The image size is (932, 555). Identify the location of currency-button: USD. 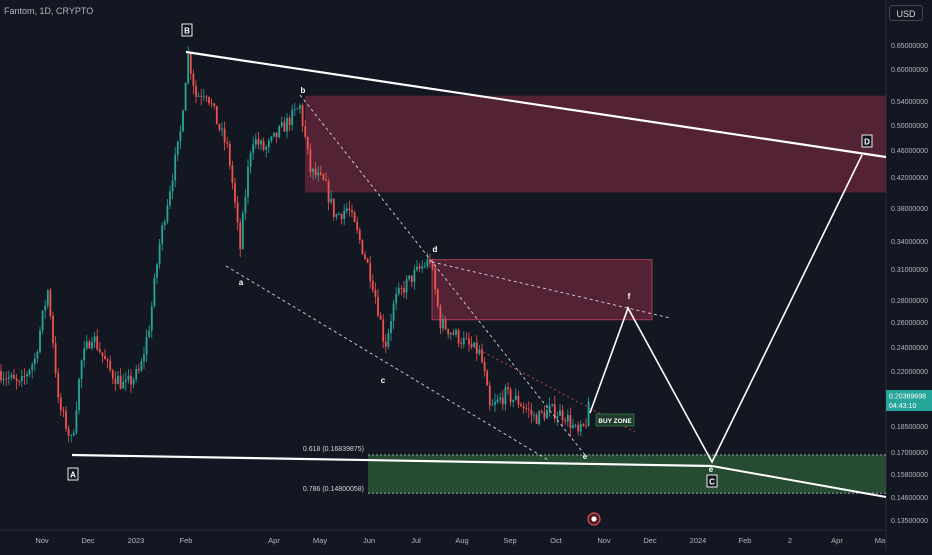
(906, 13).